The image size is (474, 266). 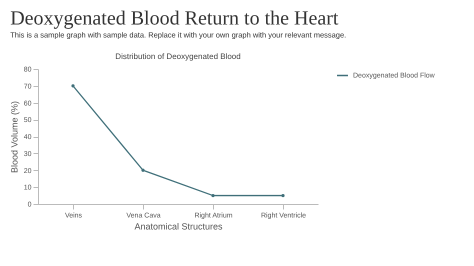 I want to click on y-axis-title: Blood Volume (%), so click(x=15, y=137).